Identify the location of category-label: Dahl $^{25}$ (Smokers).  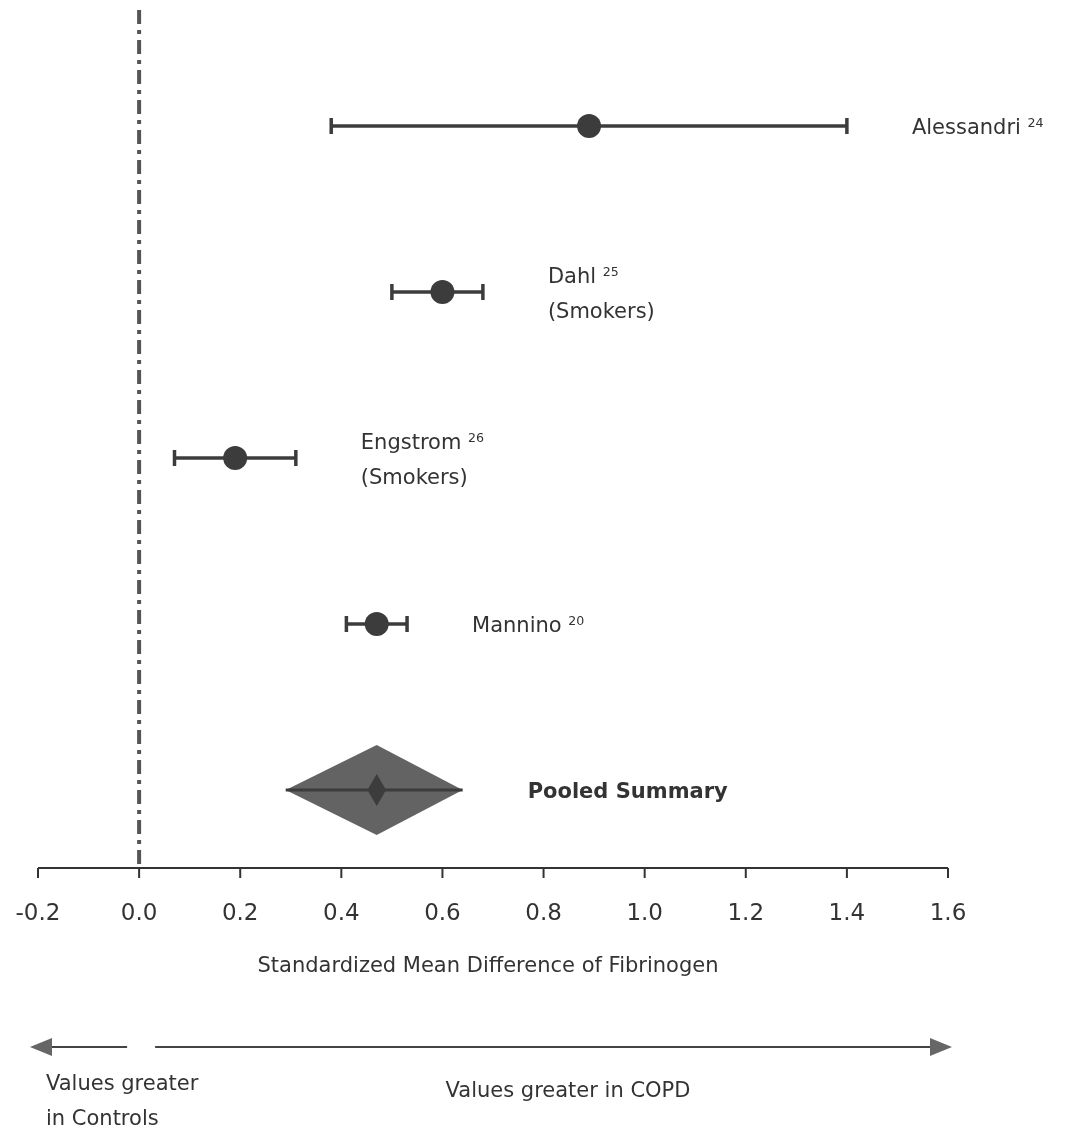
(601, 293).